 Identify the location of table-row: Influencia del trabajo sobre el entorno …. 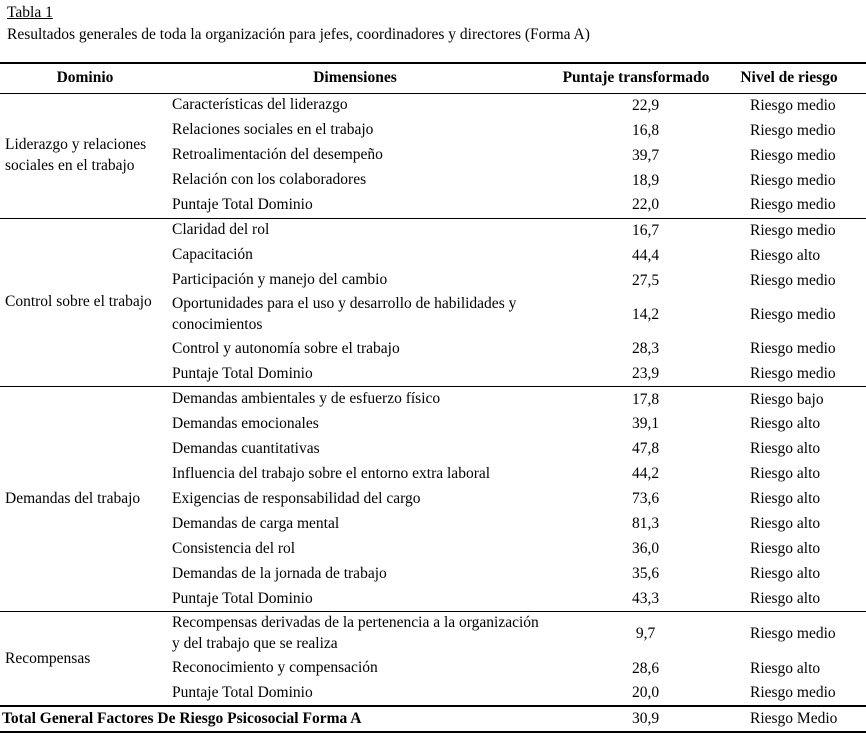
(433, 474).